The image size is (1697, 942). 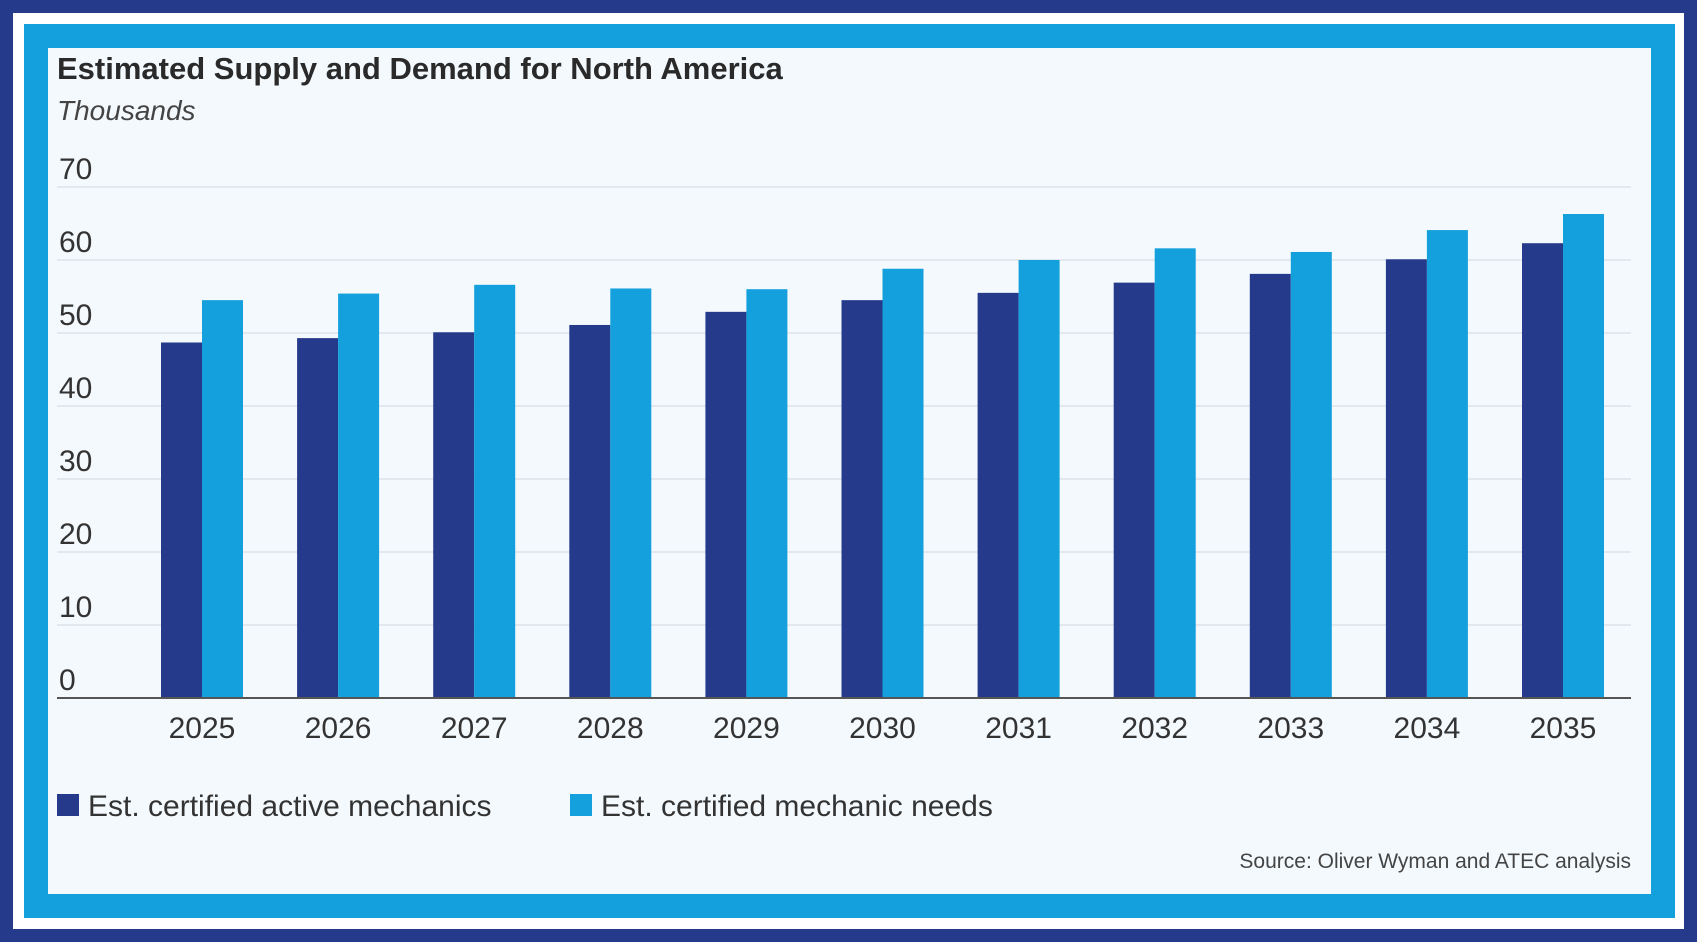 I want to click on y-tick-label-50: 50, so click(x=75, y=315).